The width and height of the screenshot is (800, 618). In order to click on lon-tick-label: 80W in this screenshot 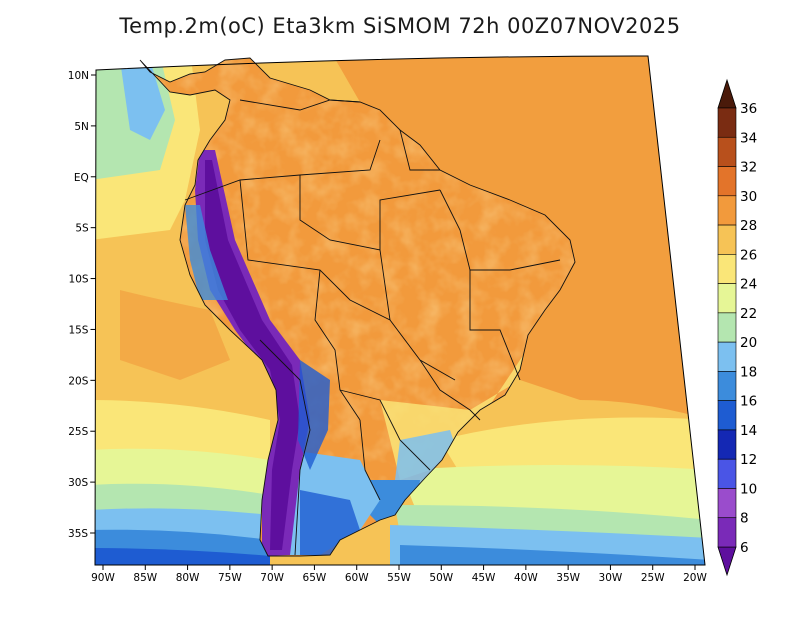, I will do `click(188, 578)`.